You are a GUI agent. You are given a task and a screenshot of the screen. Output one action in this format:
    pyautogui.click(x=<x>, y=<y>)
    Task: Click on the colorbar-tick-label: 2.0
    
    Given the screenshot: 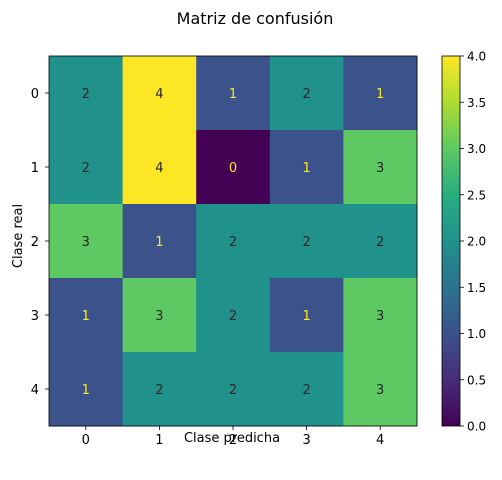 What is the action you would take?
    pyautogui.click(x=476, y=242)
    